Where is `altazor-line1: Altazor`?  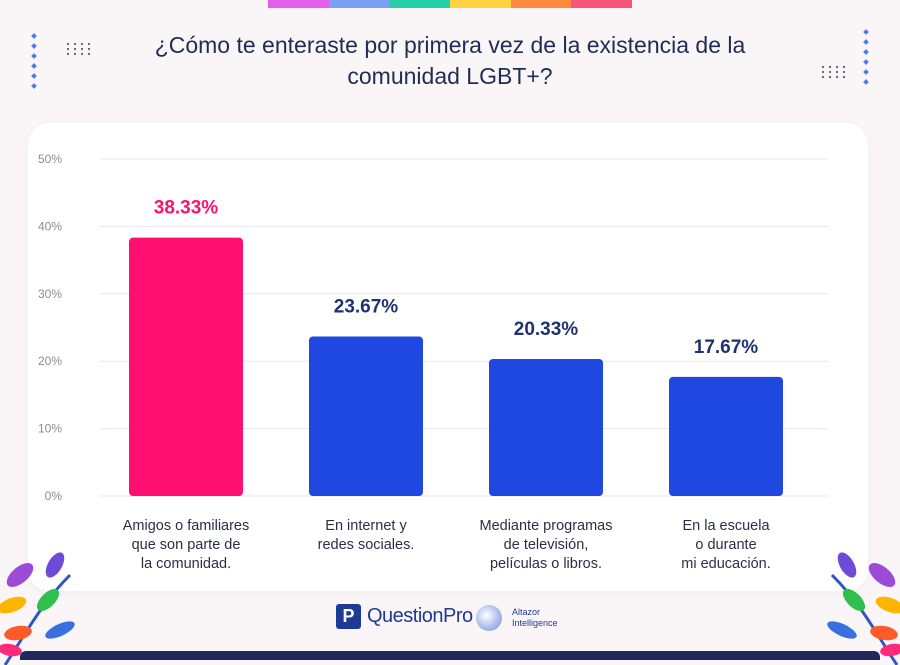 altazor-line1: Altazor is located at coordinates (526, 612).